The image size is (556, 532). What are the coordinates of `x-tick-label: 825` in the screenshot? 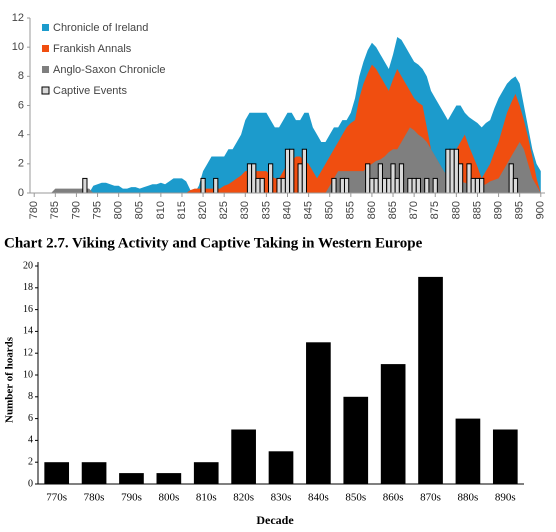 It's located at (224, 210).